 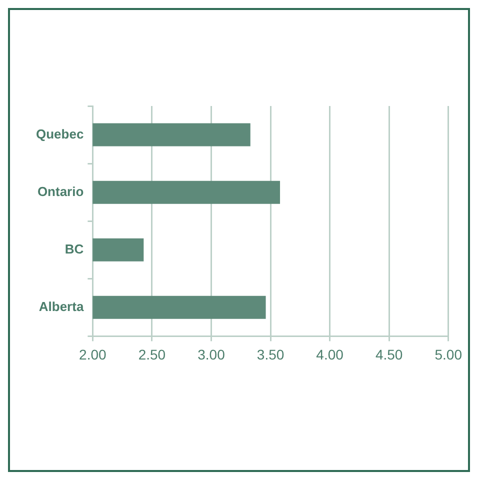 I want to click on x-tick-label: 3.50, so click(x=270, y=354).